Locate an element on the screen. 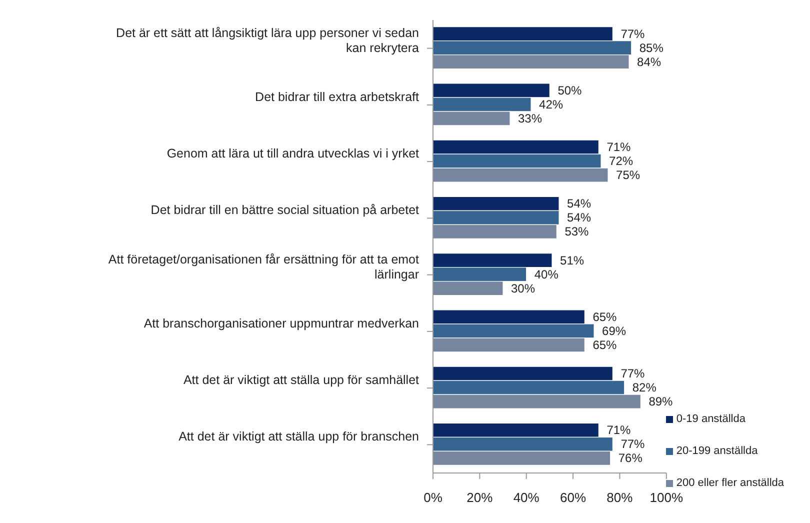 The width and height of the screenshot is (810, 523). x-tick-label: 40% is located at coordinates (526, 498).